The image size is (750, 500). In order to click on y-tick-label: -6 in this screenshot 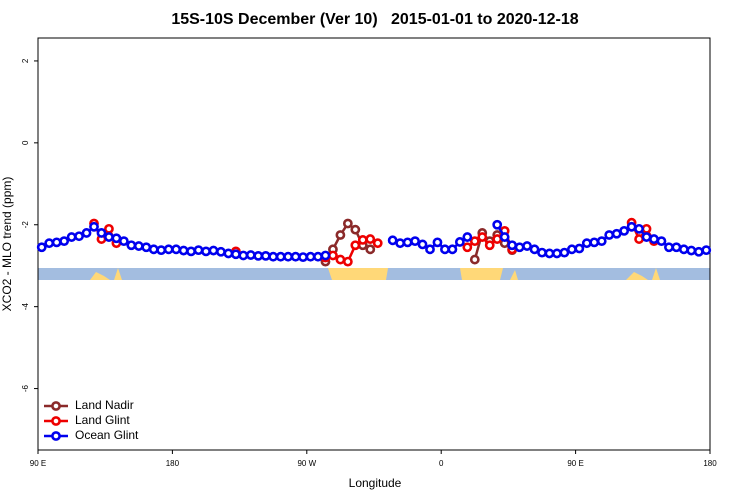, I will do `click(25, 388)`.